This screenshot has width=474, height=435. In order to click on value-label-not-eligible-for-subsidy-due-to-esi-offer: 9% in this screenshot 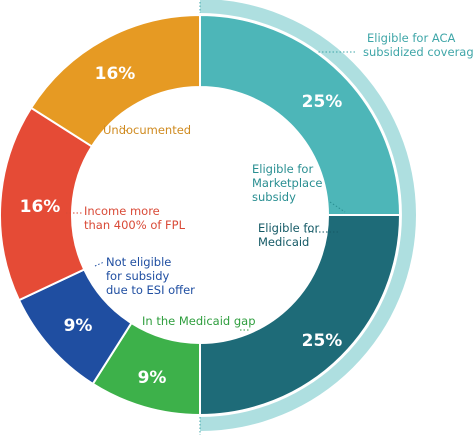, I will do `click(78, 326)`.